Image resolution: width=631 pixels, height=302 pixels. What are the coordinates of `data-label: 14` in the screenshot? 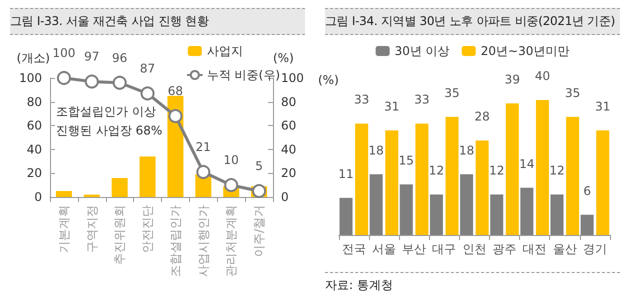 It's located at (526, 163).